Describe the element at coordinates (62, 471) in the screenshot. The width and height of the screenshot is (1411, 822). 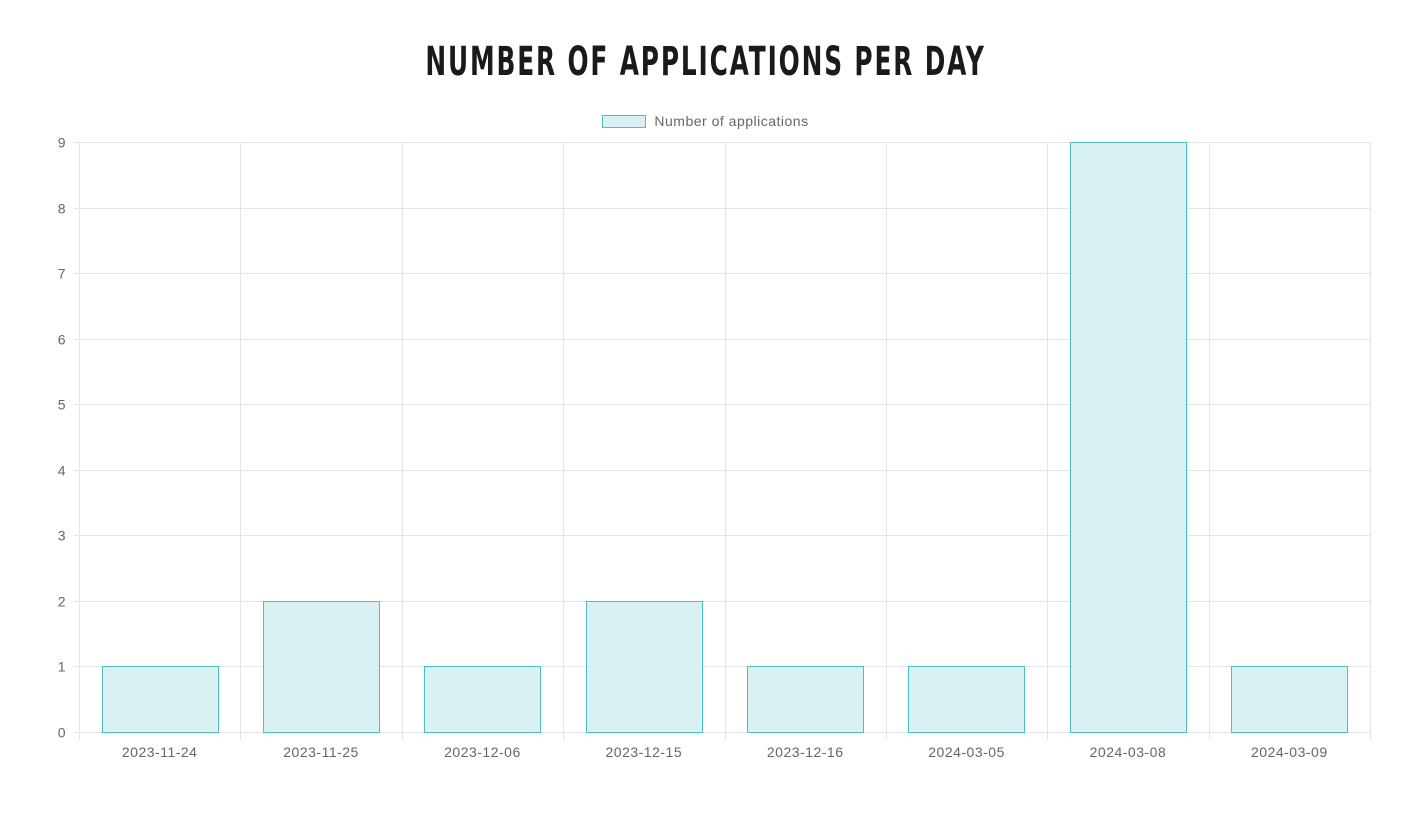
I see `y-tick-label: 4` at that location.